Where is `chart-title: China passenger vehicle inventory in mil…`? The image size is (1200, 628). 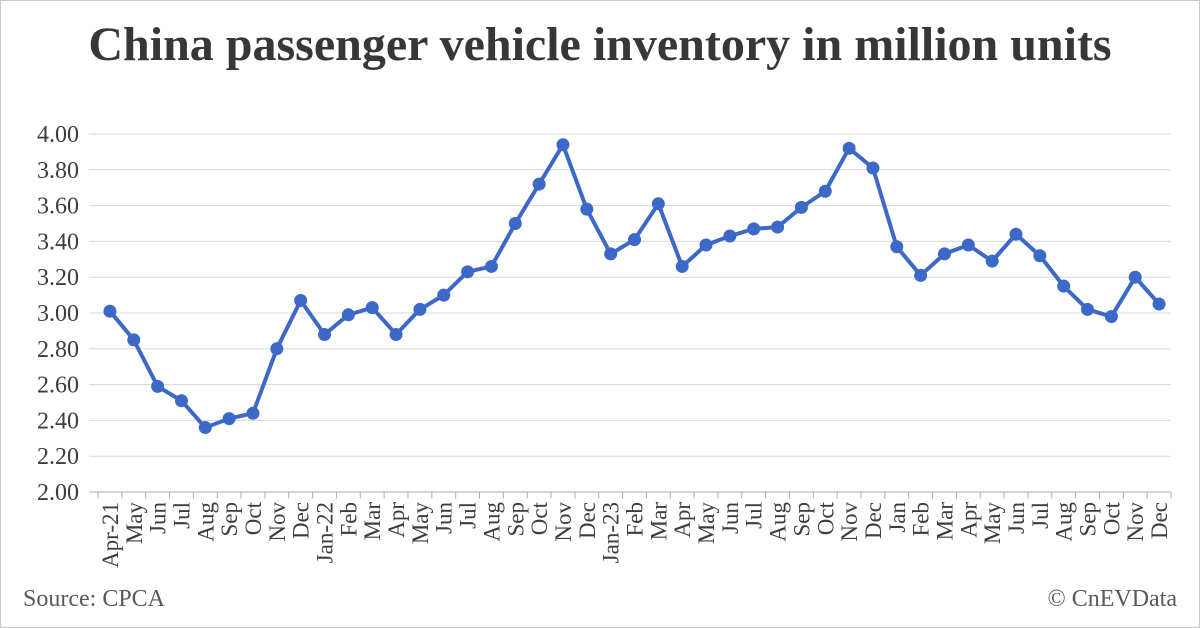 chart-title: China passenger vehicle inventory in mil… is located at coordinates (600, 44).